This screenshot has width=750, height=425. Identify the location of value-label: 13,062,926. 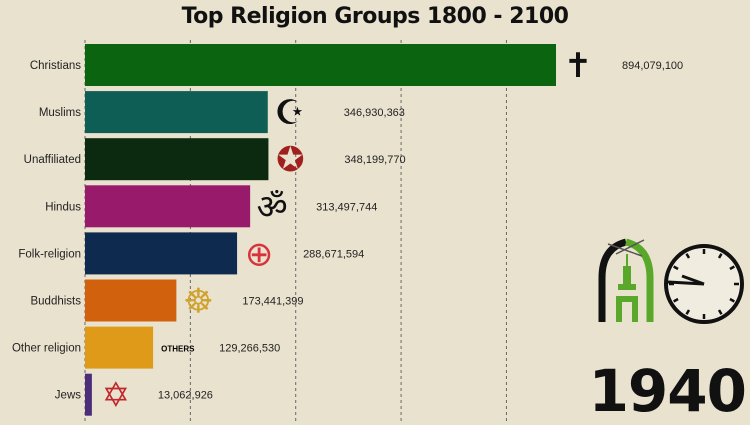
(185, 396).